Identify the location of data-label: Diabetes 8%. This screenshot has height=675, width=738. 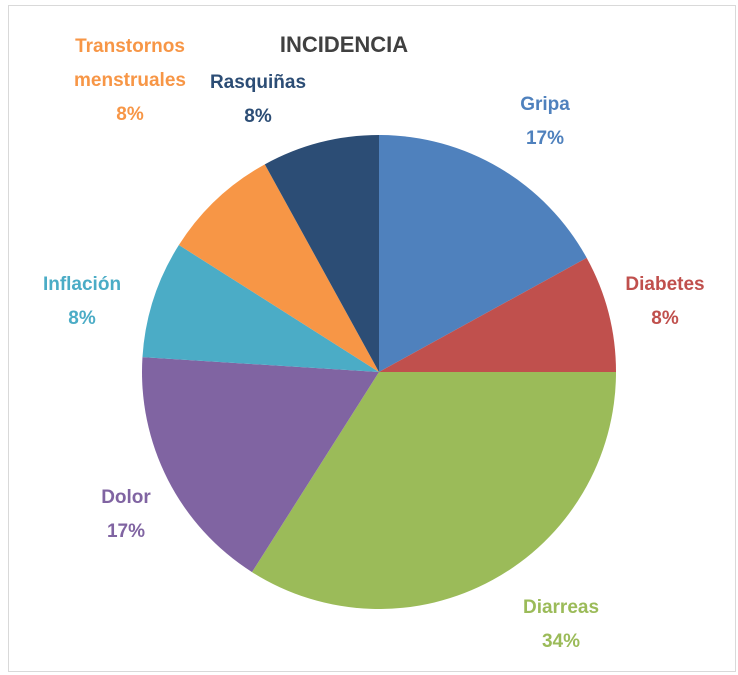
(664, 302).